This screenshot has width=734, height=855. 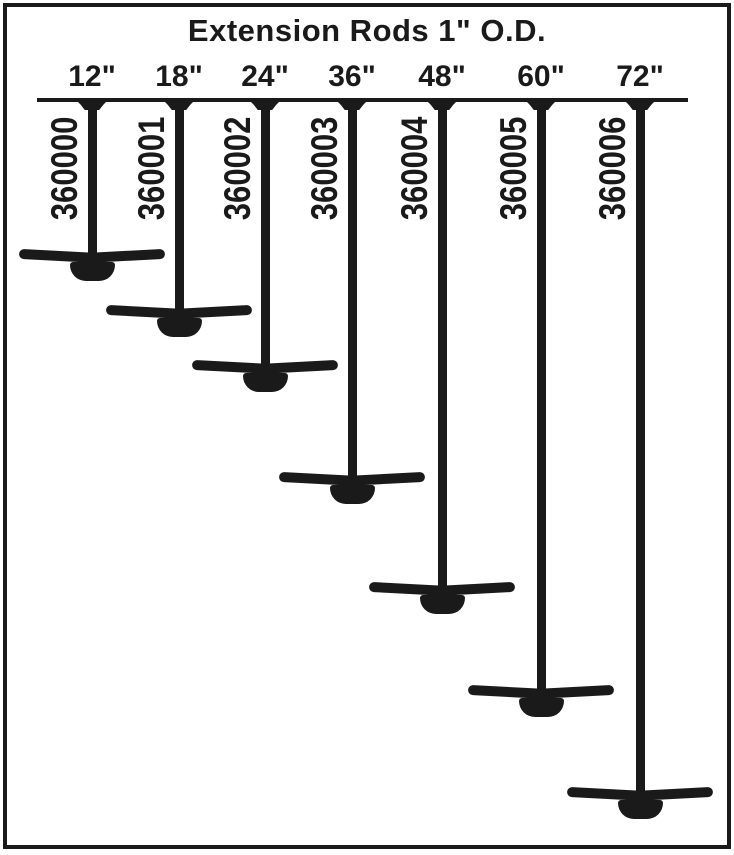 What do you see at coordinates (92, 76) in the screenshot?
I see `rod-length-label: 12"` at bounding box center [92, 76].